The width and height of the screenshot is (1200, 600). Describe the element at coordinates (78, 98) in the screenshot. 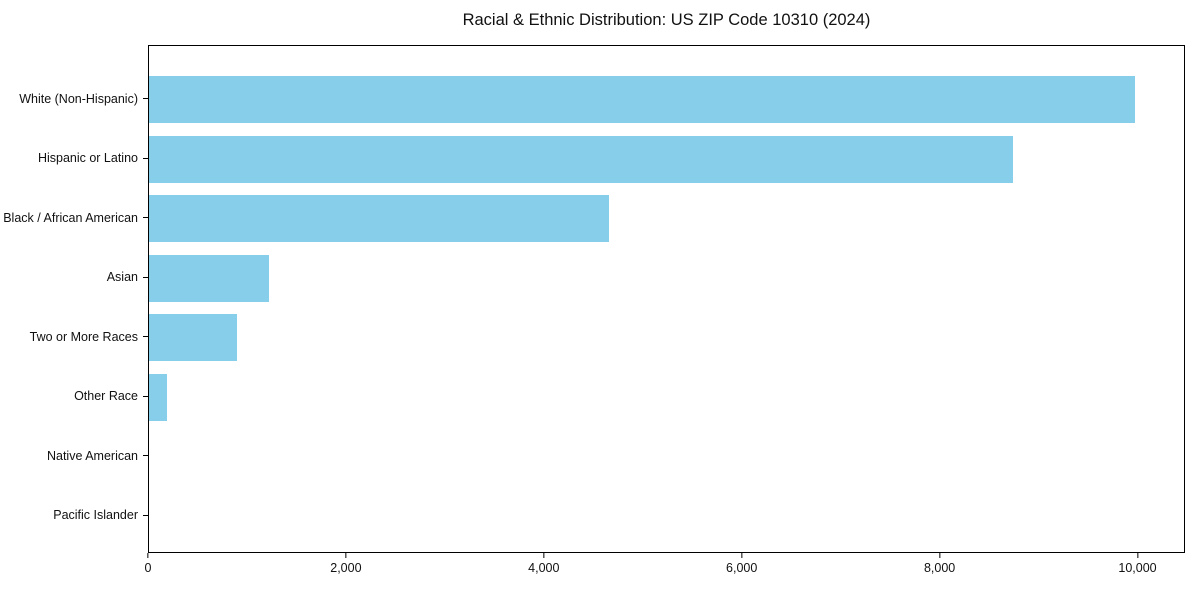

I see `y-tick-label: White (Non-Hispanic)` at that location.